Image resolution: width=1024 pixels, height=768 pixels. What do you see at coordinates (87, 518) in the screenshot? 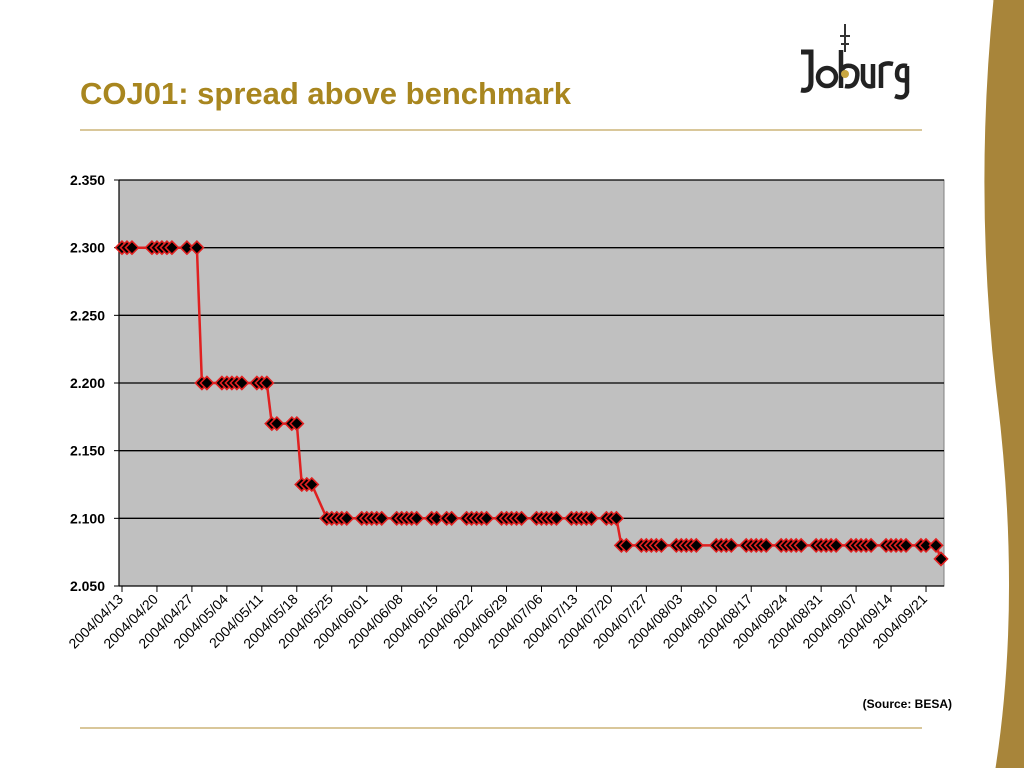
I see `y-tick-label: 2.100` at bounding box center [87, 518].